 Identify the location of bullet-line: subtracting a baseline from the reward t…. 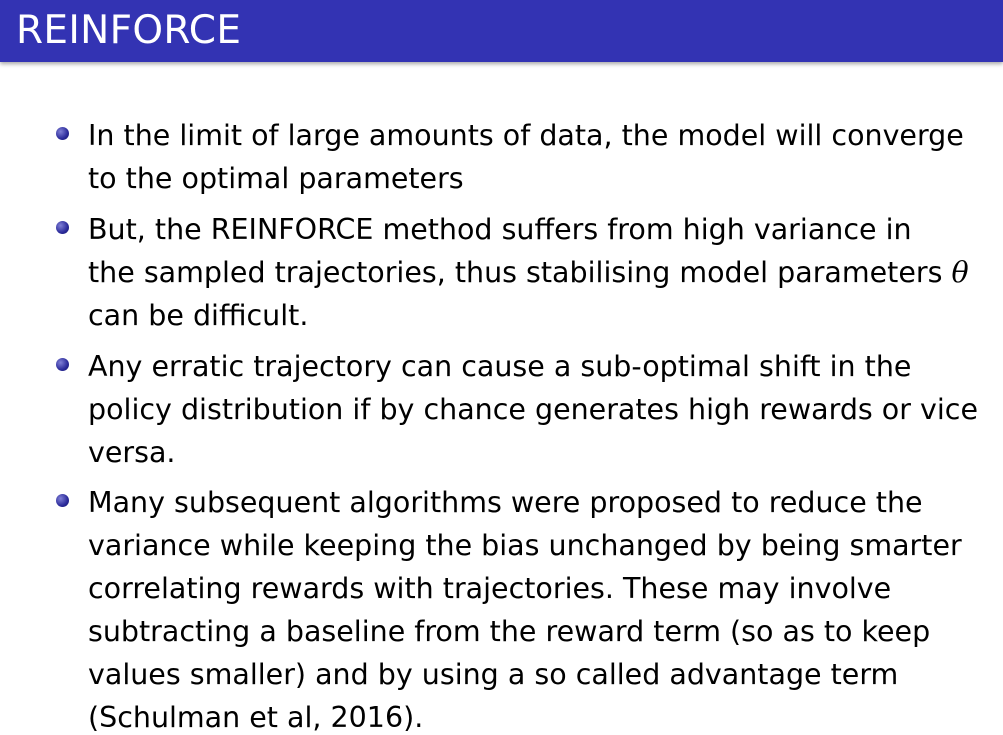
(509, 631).